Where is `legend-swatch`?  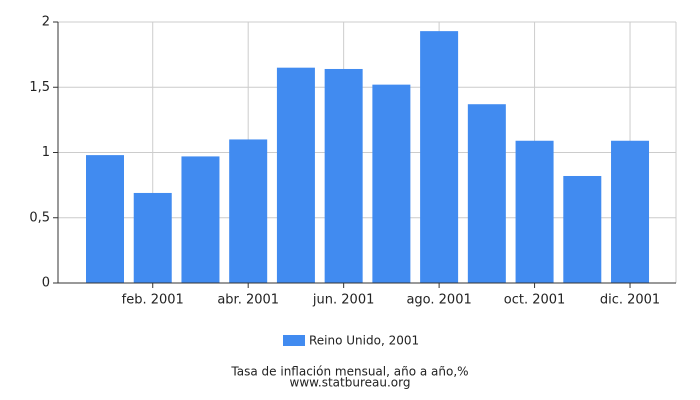 legend-swatch is located at coordinates (294, 340).